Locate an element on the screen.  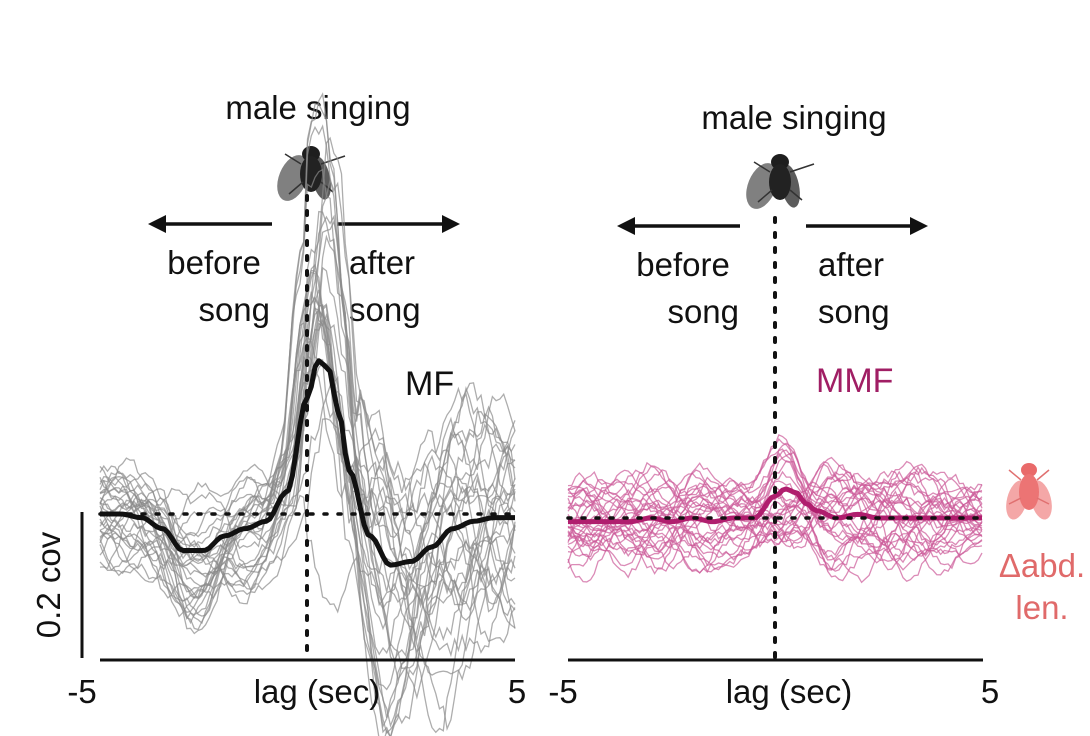
scale-bar-label: 0.2 cov is located at coordinates (48, 584).